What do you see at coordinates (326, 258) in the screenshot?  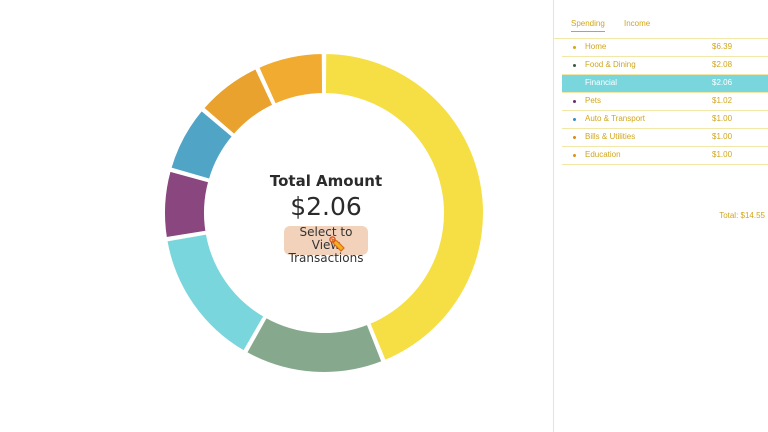 I see `view-transactions-label-2: Transactions` at bounding box center [326, 258].